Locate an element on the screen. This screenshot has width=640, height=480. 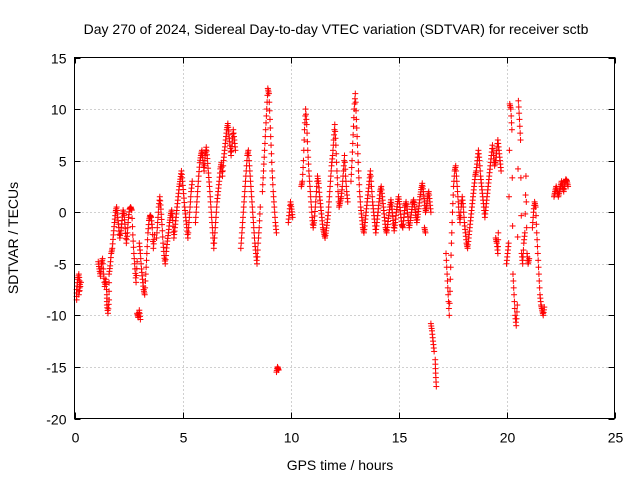
x-tick-labels: 0 5 10 15 20 25 is located at coordinates (348, 438).